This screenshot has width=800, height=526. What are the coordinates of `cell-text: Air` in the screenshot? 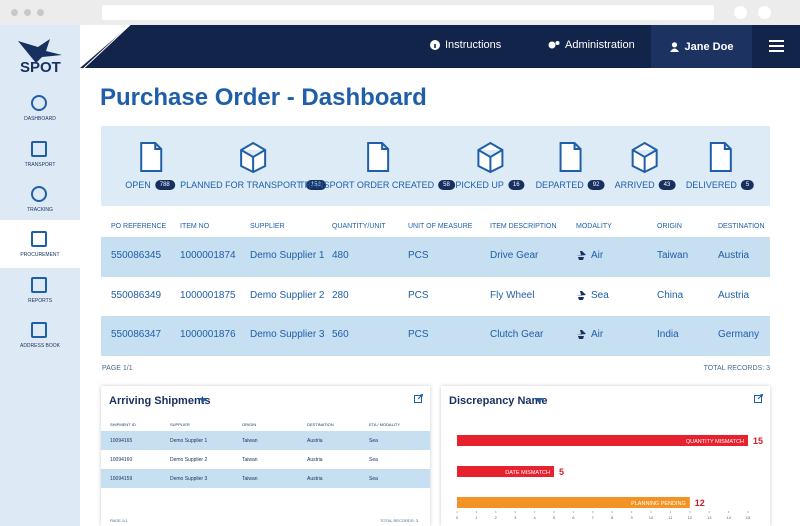 It's located at (597, 334).